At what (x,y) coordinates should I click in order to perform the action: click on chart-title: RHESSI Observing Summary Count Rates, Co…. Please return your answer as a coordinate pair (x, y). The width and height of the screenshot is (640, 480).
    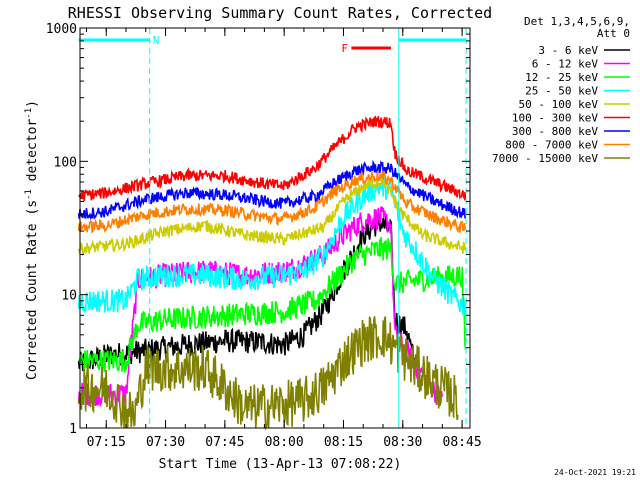
    Looking at the image, I should click on (280, 13).